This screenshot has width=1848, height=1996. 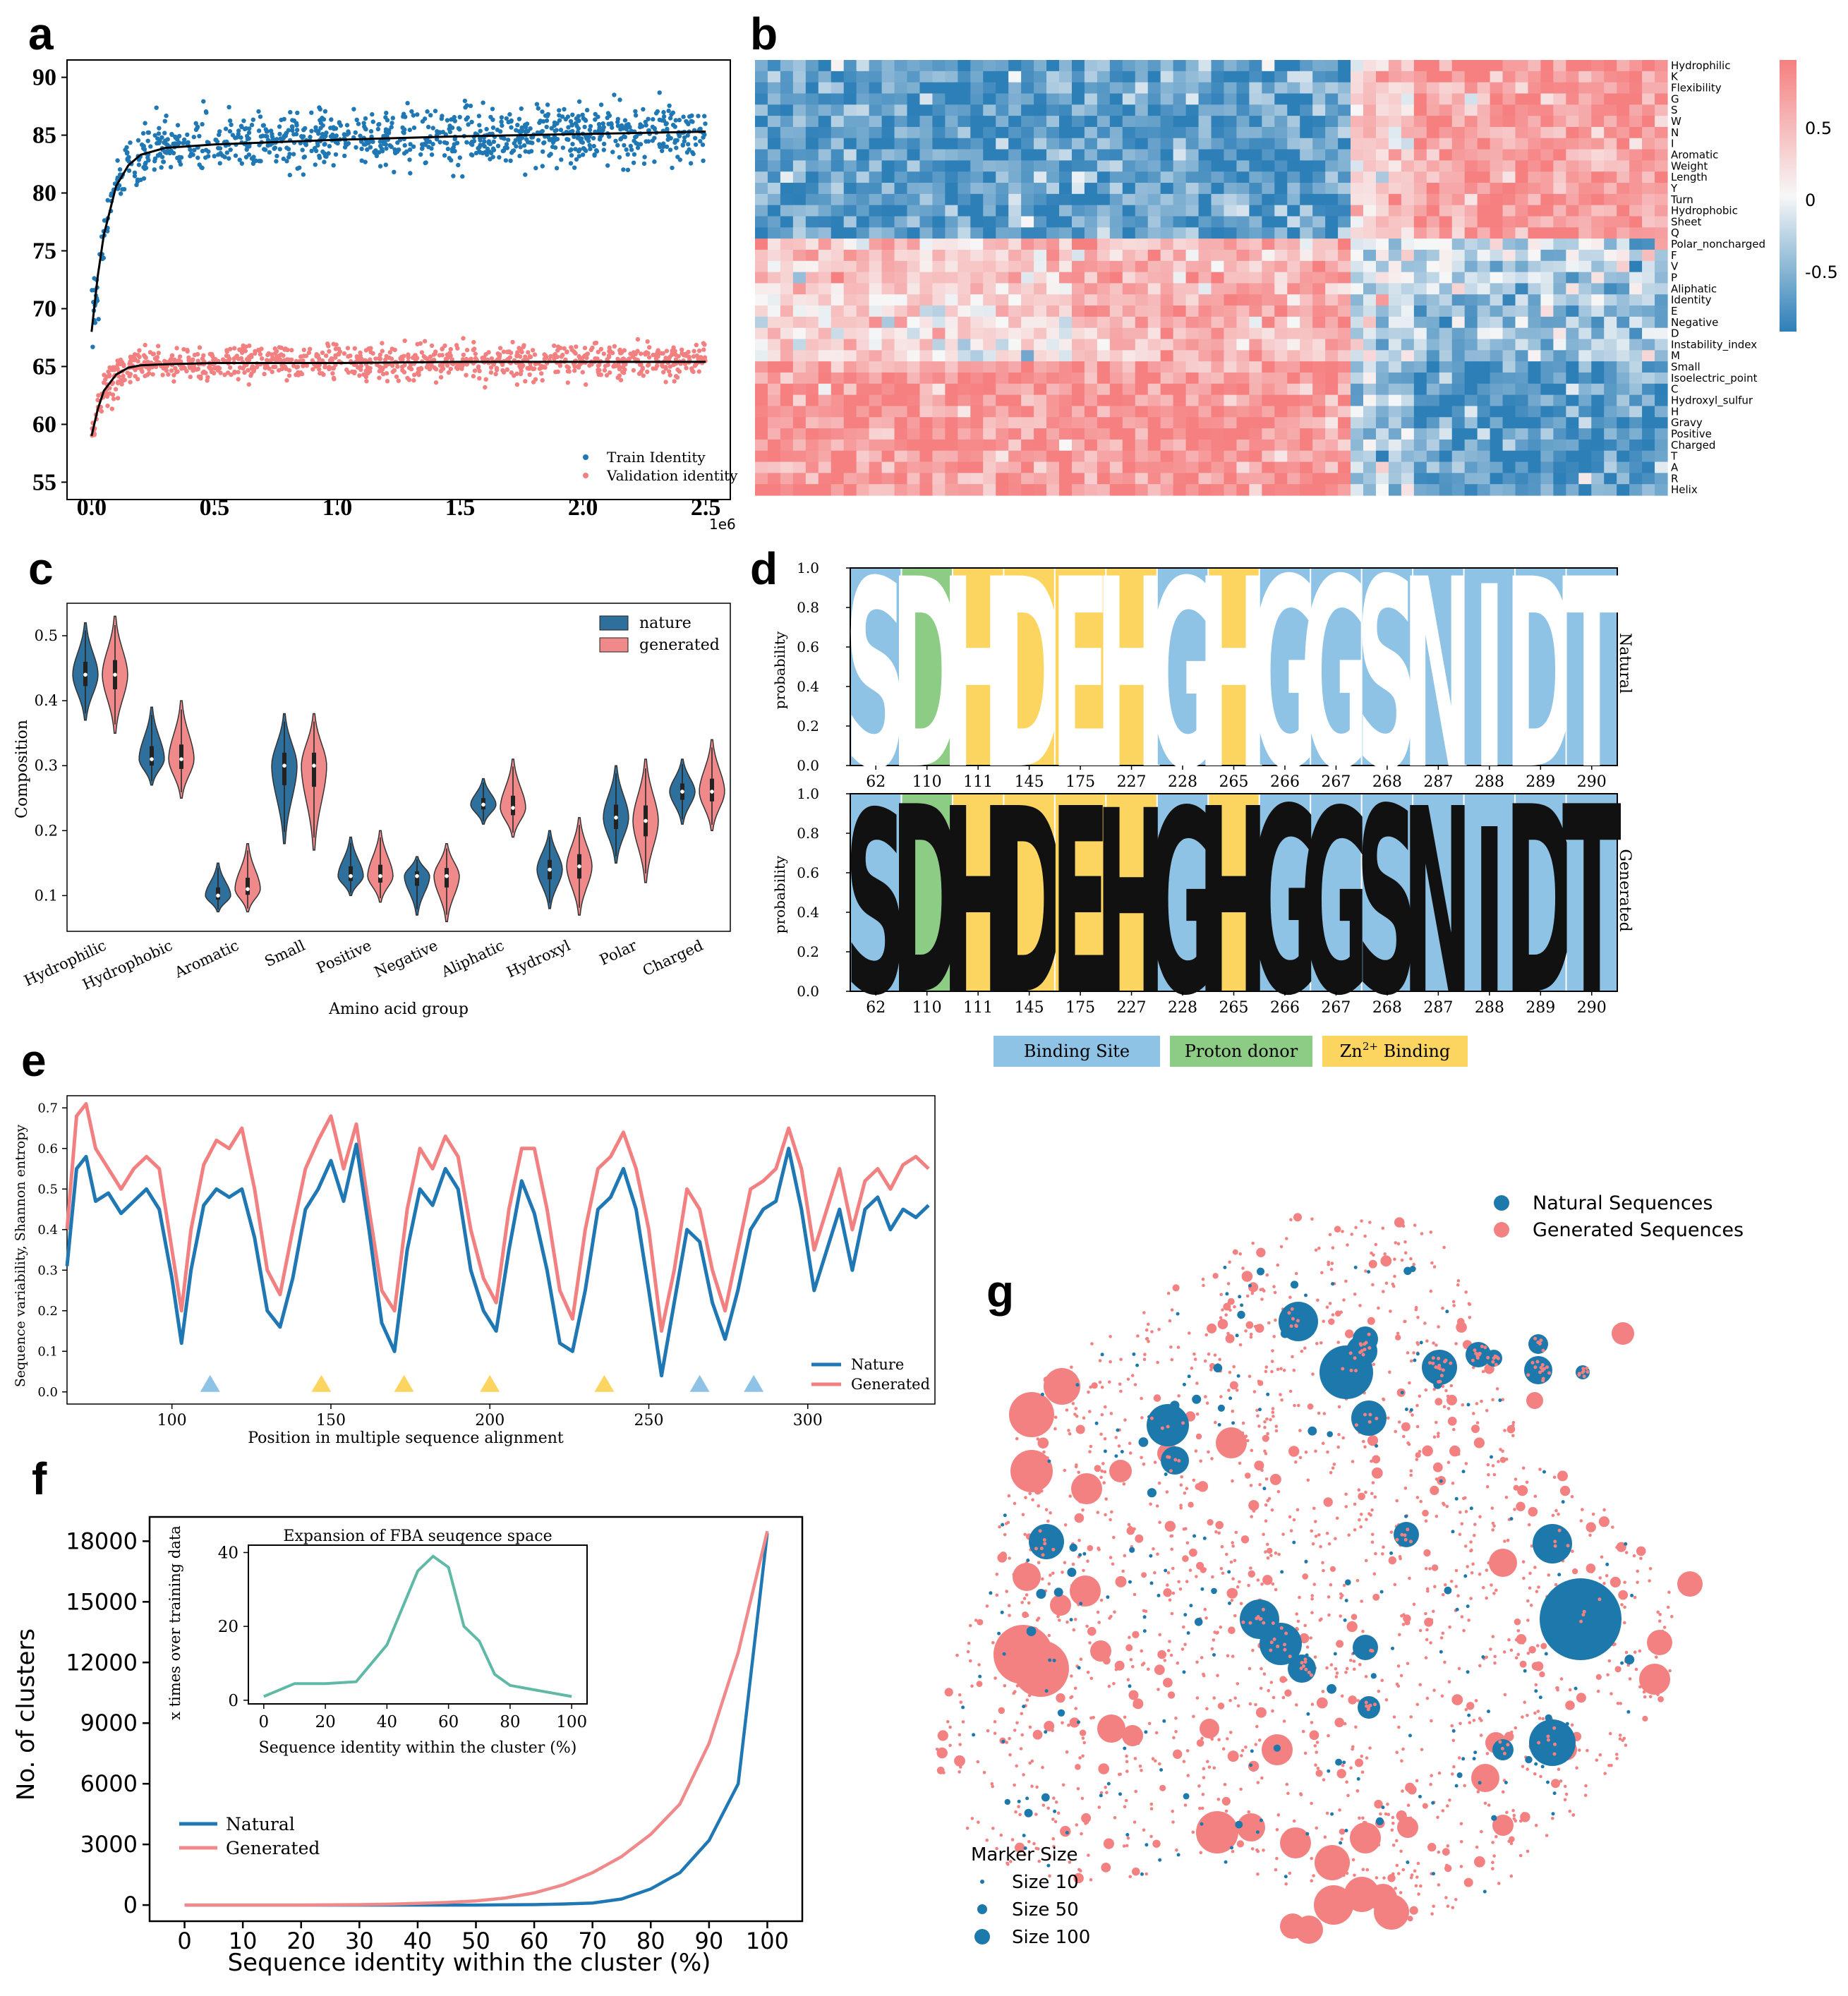 What do you see at coordinates (1714, 378) in the screenshot?
I see `heatmap-row-label: Isoelectric_point` at bounding box center [1714, 378].